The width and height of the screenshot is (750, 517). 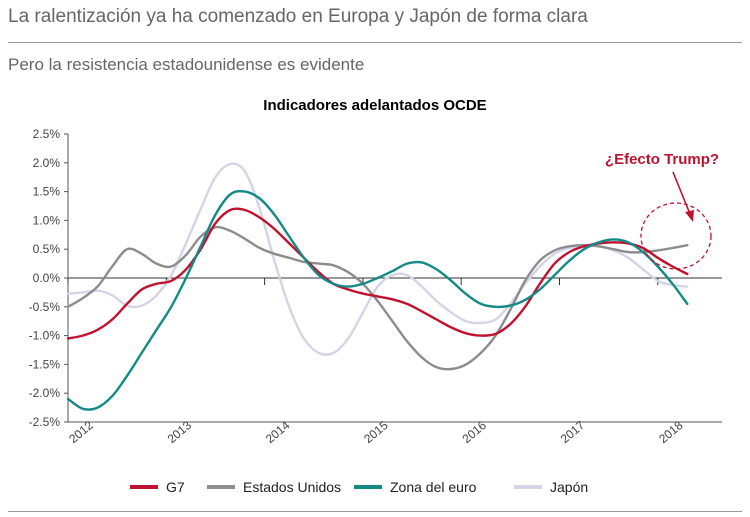 I want to click on legend-label: Zona del euro, so click(x=433, y=487).